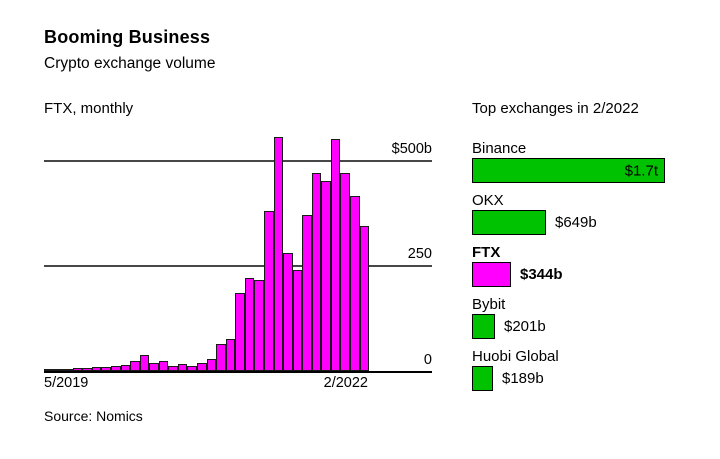 The width and height of the screenshot is (720, 459). What do you see at coordinates (515, 356) in the screenshot?
I see `exchange-label-huobi-global: Huobi Global` at bounding box center [515, 356].